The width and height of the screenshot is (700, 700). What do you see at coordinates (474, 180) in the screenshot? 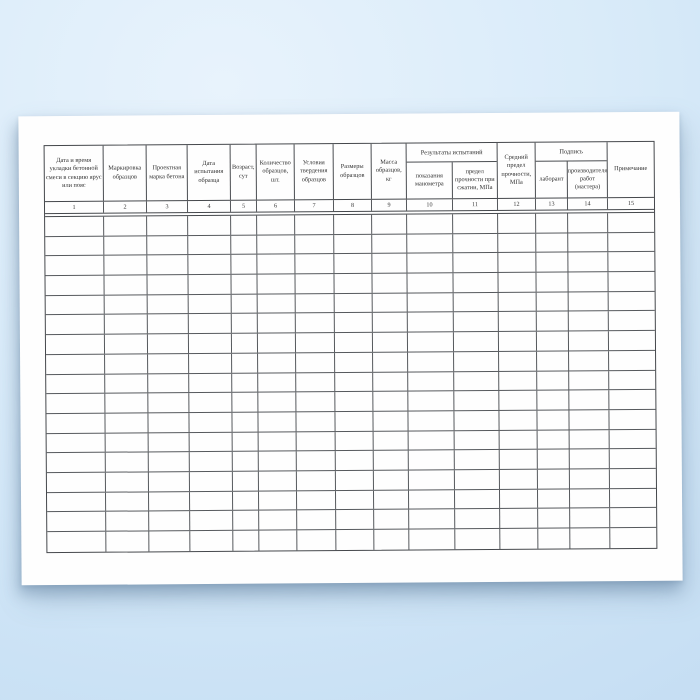
I see `col-header-compressive-strength: предел прочности при сжатии, МПа` at bounding box center [474, 180].